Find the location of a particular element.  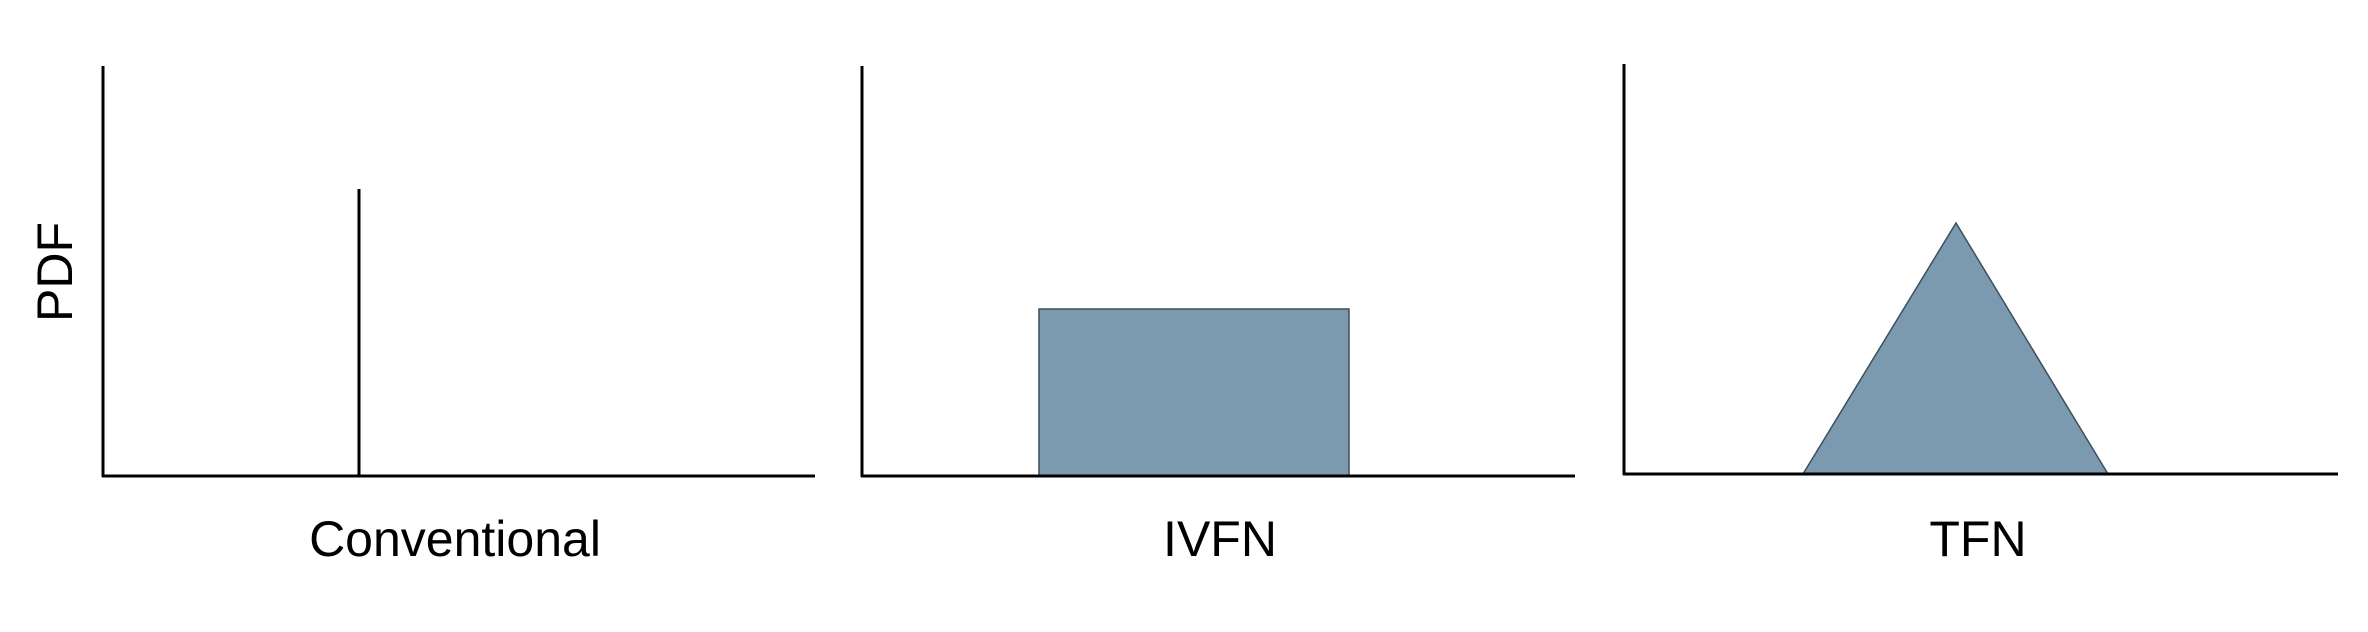

panel-label-conventional: Conventional is located at coordinates (455, 539).